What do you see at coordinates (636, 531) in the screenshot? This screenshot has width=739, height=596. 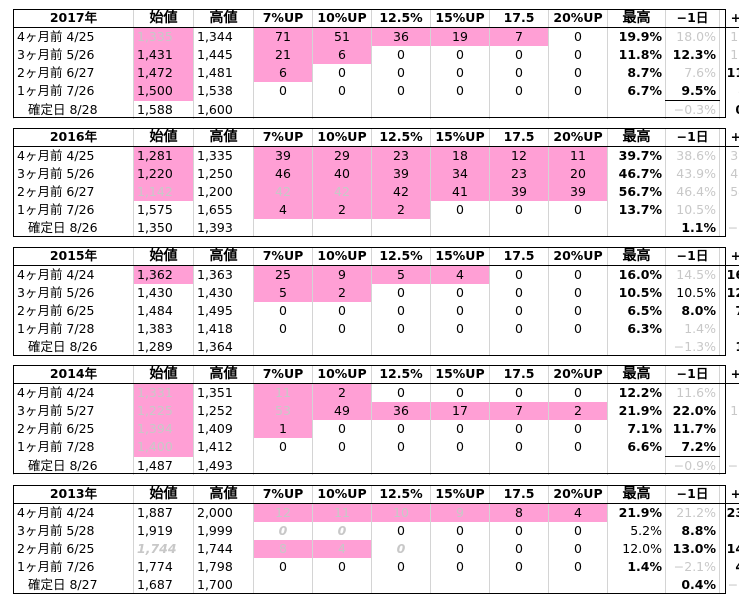 I see `cell-best: 5.2%` at bounding box center [636, 531].